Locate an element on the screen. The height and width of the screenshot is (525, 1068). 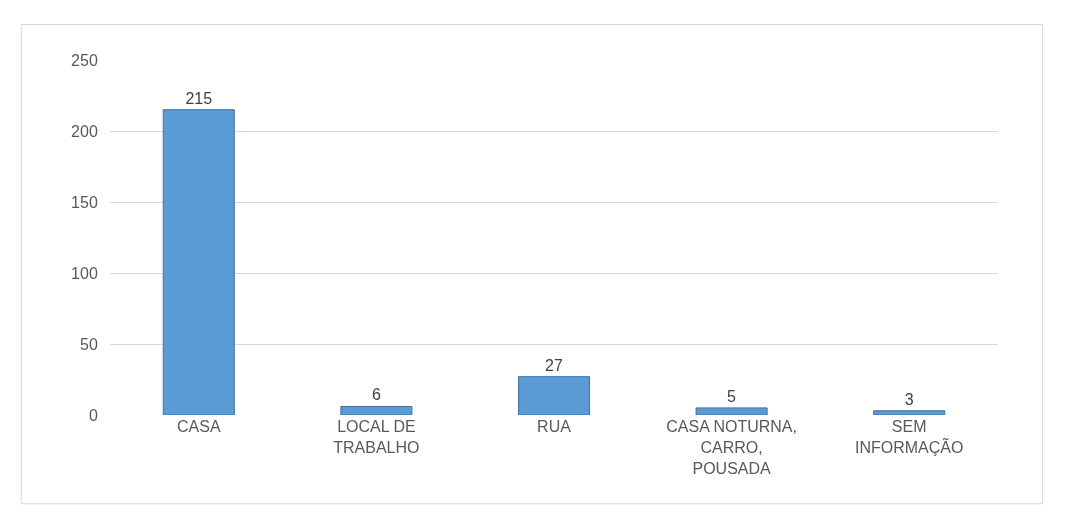
y-tick-label: 200 is located at coordinates (84, 131).